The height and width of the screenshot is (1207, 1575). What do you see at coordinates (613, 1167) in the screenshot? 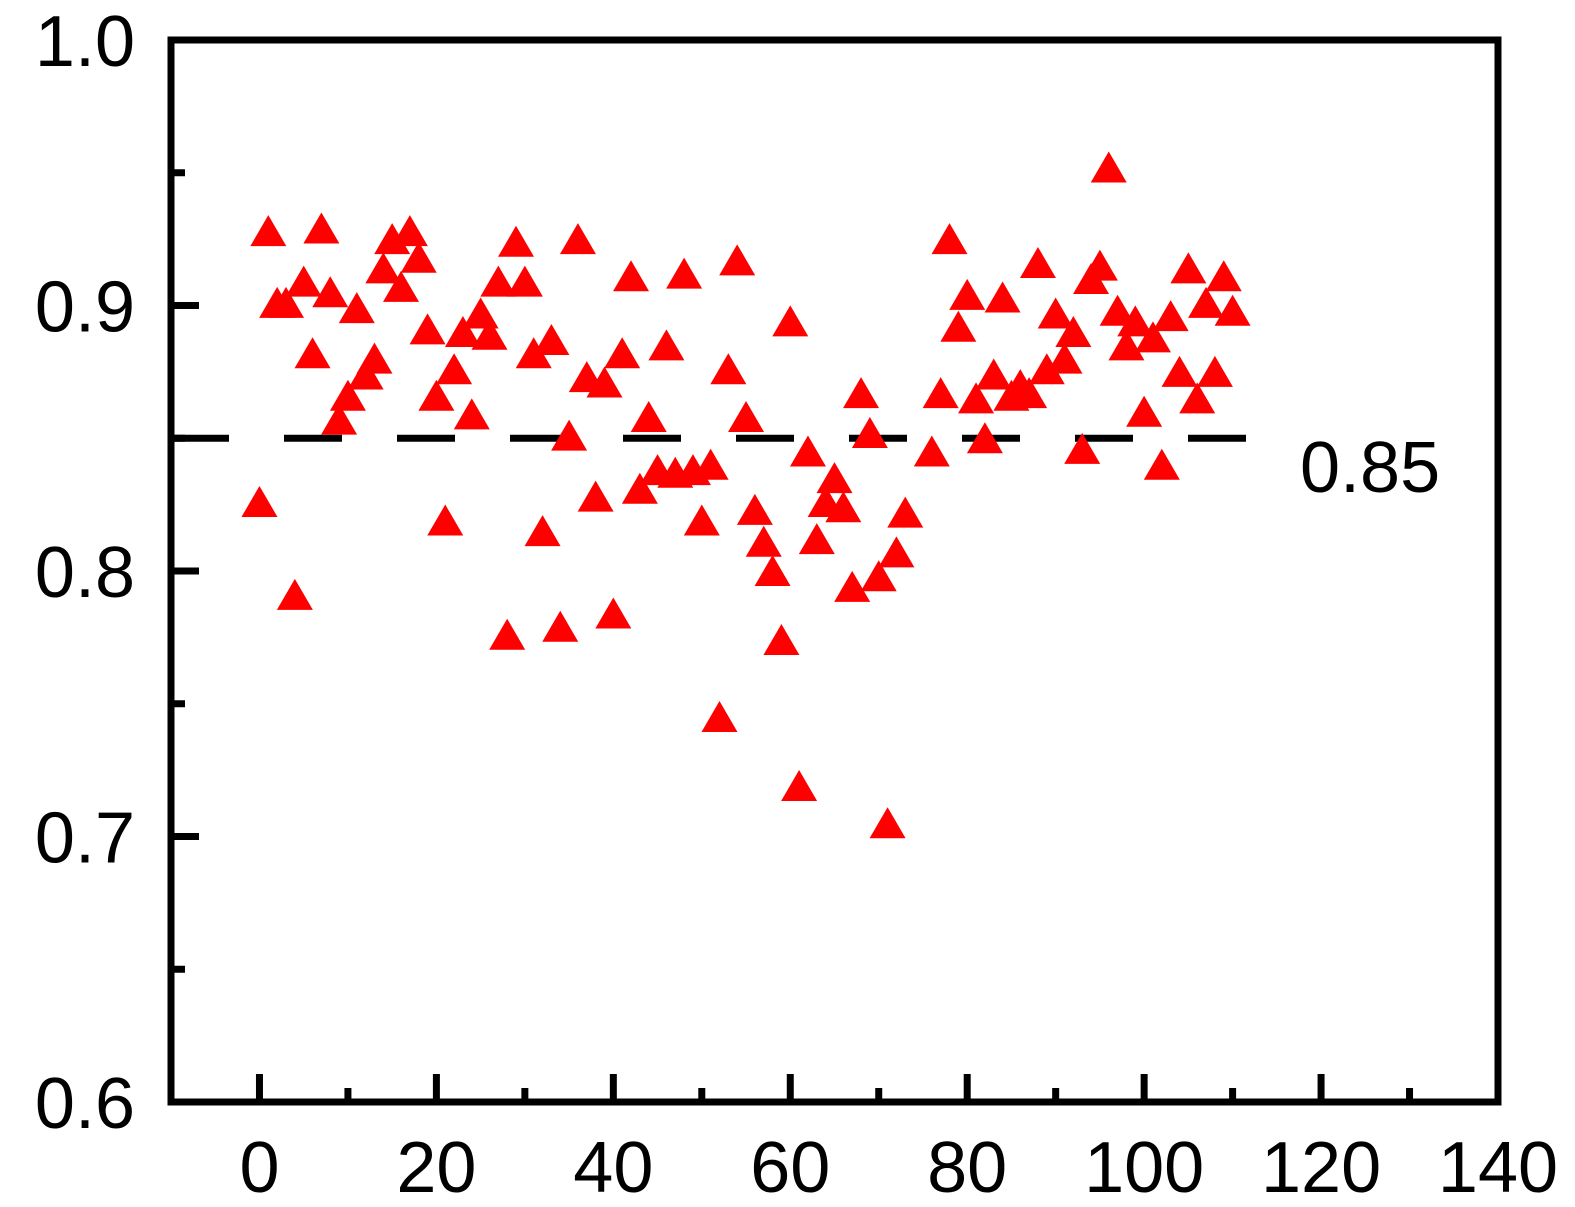
I see `x-tick-label: 40` at bounding box center [613, 1167].